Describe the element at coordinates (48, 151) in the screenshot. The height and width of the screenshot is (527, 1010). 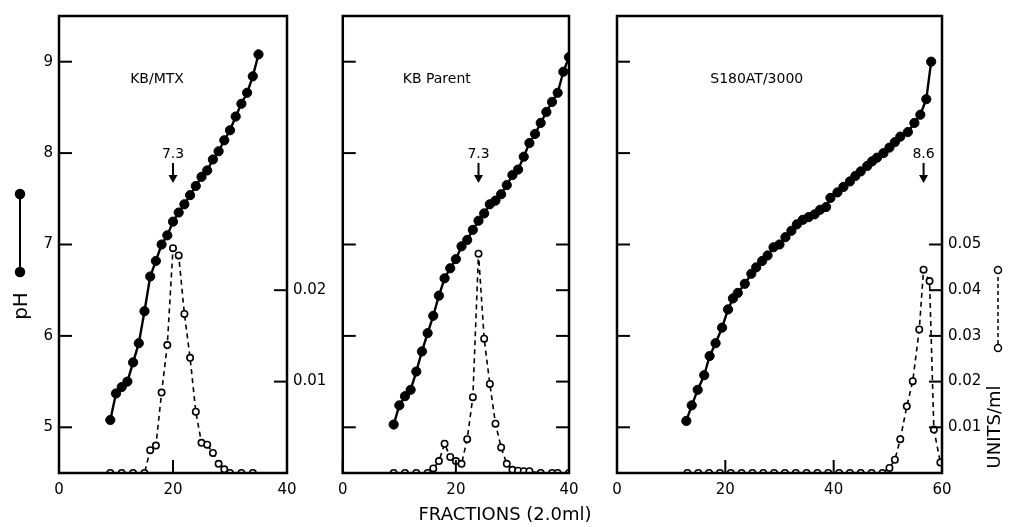
I see `y-tick-label: 8` at that location.